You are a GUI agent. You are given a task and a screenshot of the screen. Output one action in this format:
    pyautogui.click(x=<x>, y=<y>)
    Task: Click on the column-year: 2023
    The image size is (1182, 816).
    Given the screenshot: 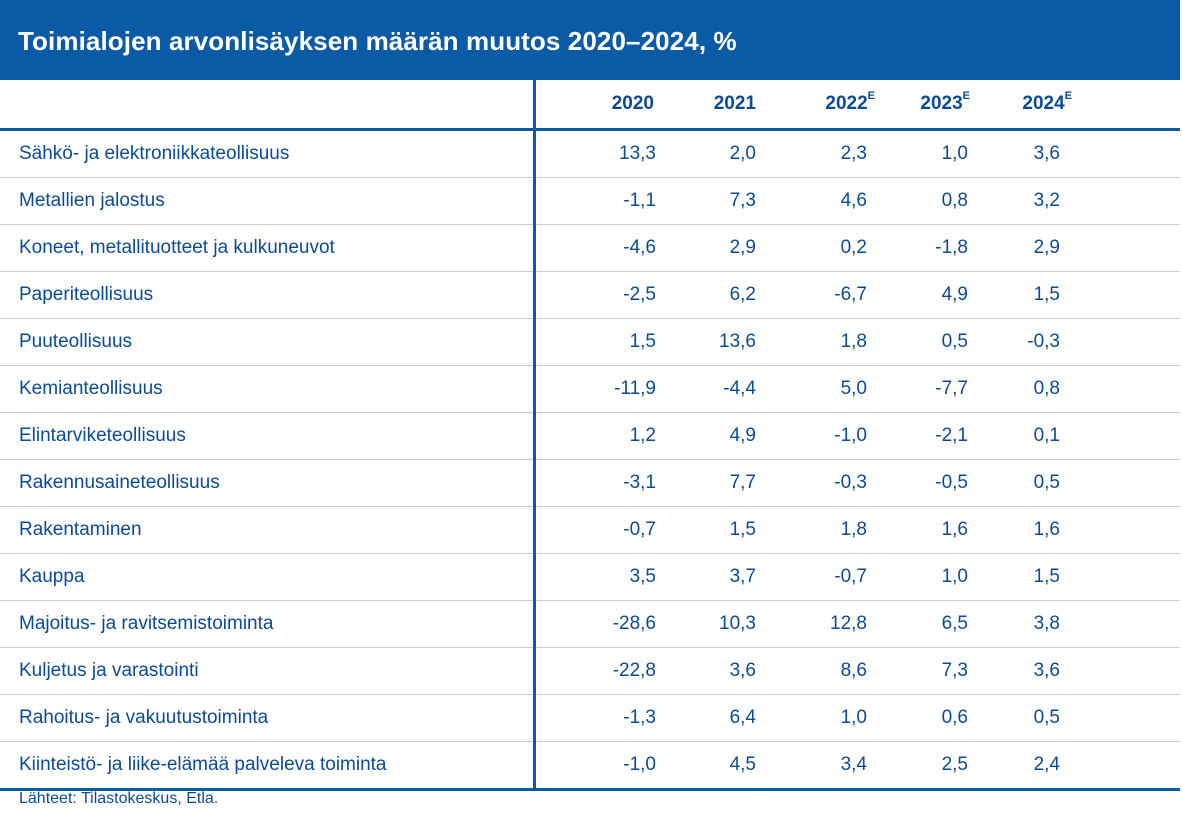 What is the action you would take?
    pyautogui.click(x=941, y=103)
    